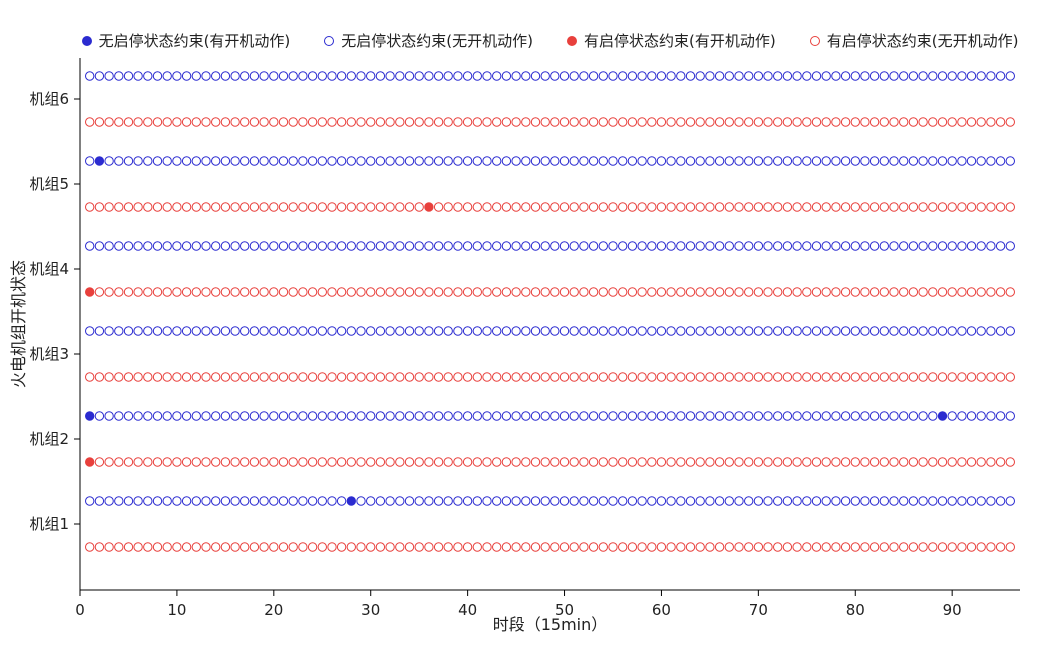 This screenshot has width=1053, height=654. I want to click on legend-label: 有启停状态约束(无开机动作), so click(922, 41).